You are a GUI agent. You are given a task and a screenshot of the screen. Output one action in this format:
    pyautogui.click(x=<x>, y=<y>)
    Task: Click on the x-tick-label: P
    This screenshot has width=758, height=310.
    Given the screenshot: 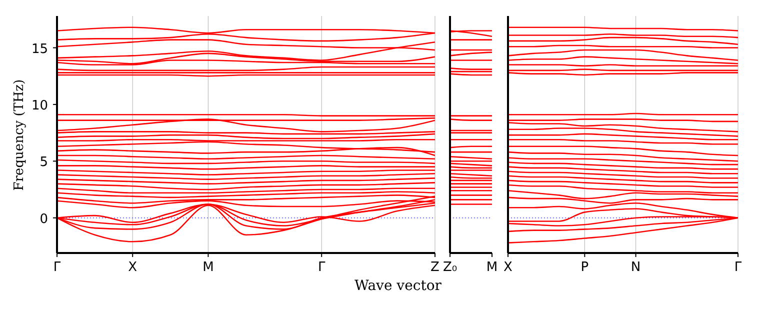 What is the action you would take?
    pyautogui.click(x=584, y=267)
    